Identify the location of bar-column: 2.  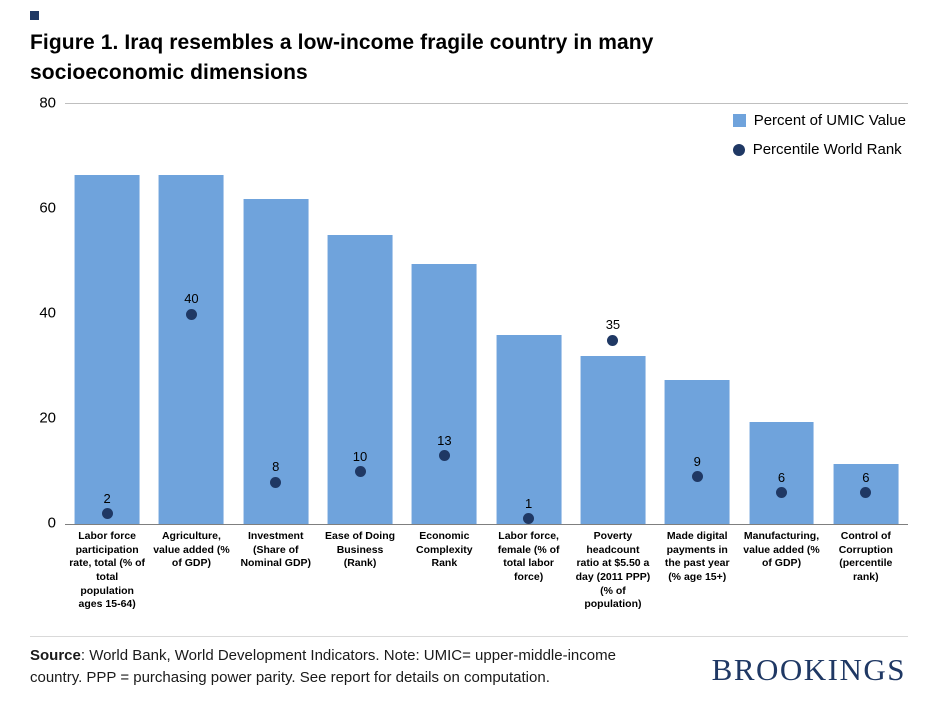
(107, 314).